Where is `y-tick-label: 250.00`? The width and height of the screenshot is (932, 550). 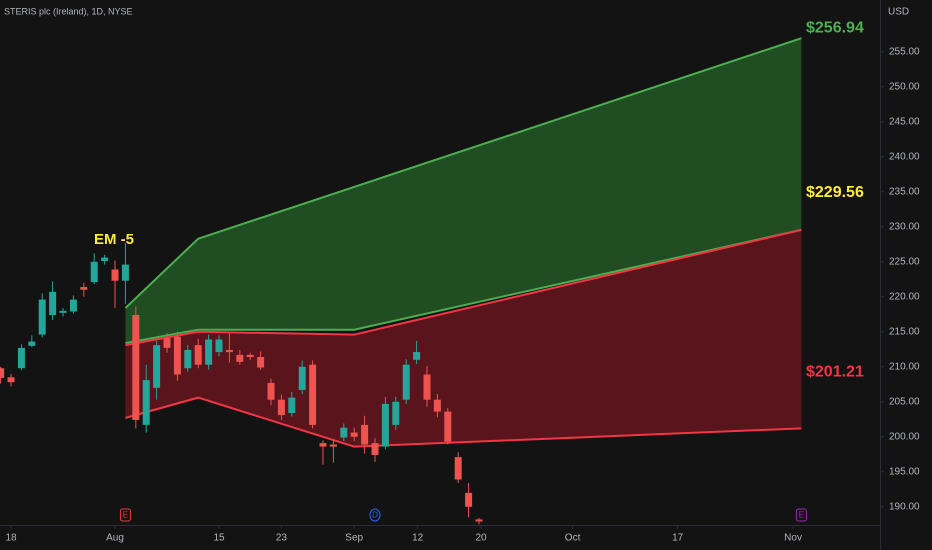
y-tick-label: 250.00 is located at coordinates (904, 86).